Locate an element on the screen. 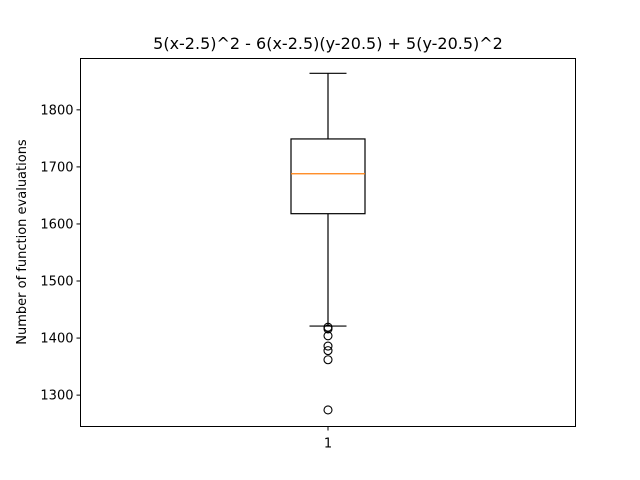  y-tick-label: 1700 is located at coordinates (56, 167).